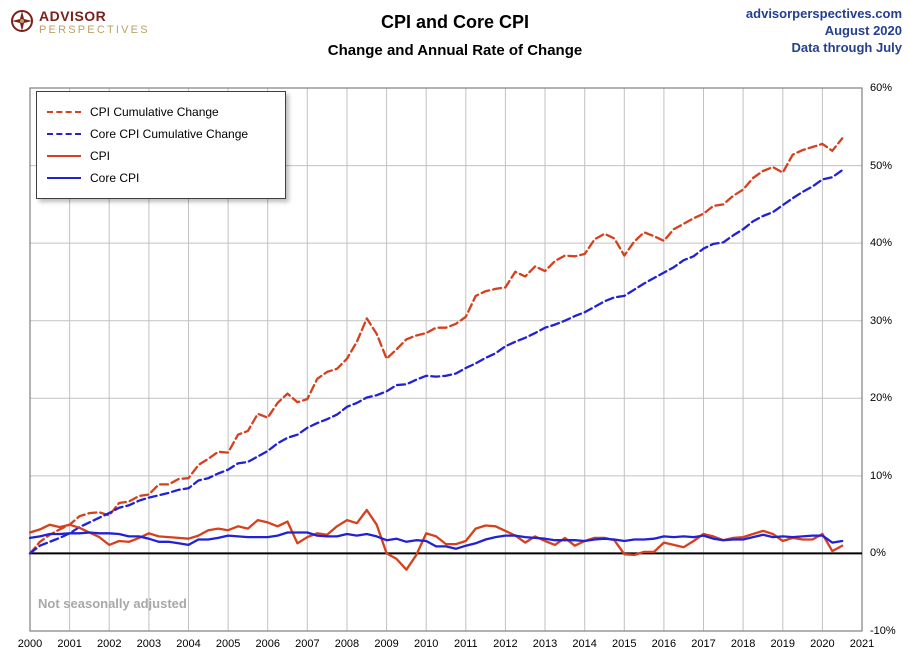 The width and height of the screenshot is (910, 661). I want to click on legend-item-core-cpi-cumulative: Core CPI Cumulative Change, so click(161, 134).